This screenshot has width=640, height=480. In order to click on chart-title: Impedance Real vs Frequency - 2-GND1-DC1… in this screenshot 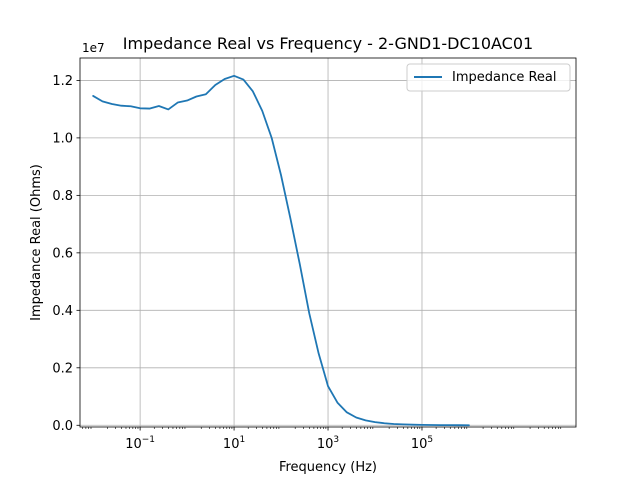, I will do `click(328, 43)`.